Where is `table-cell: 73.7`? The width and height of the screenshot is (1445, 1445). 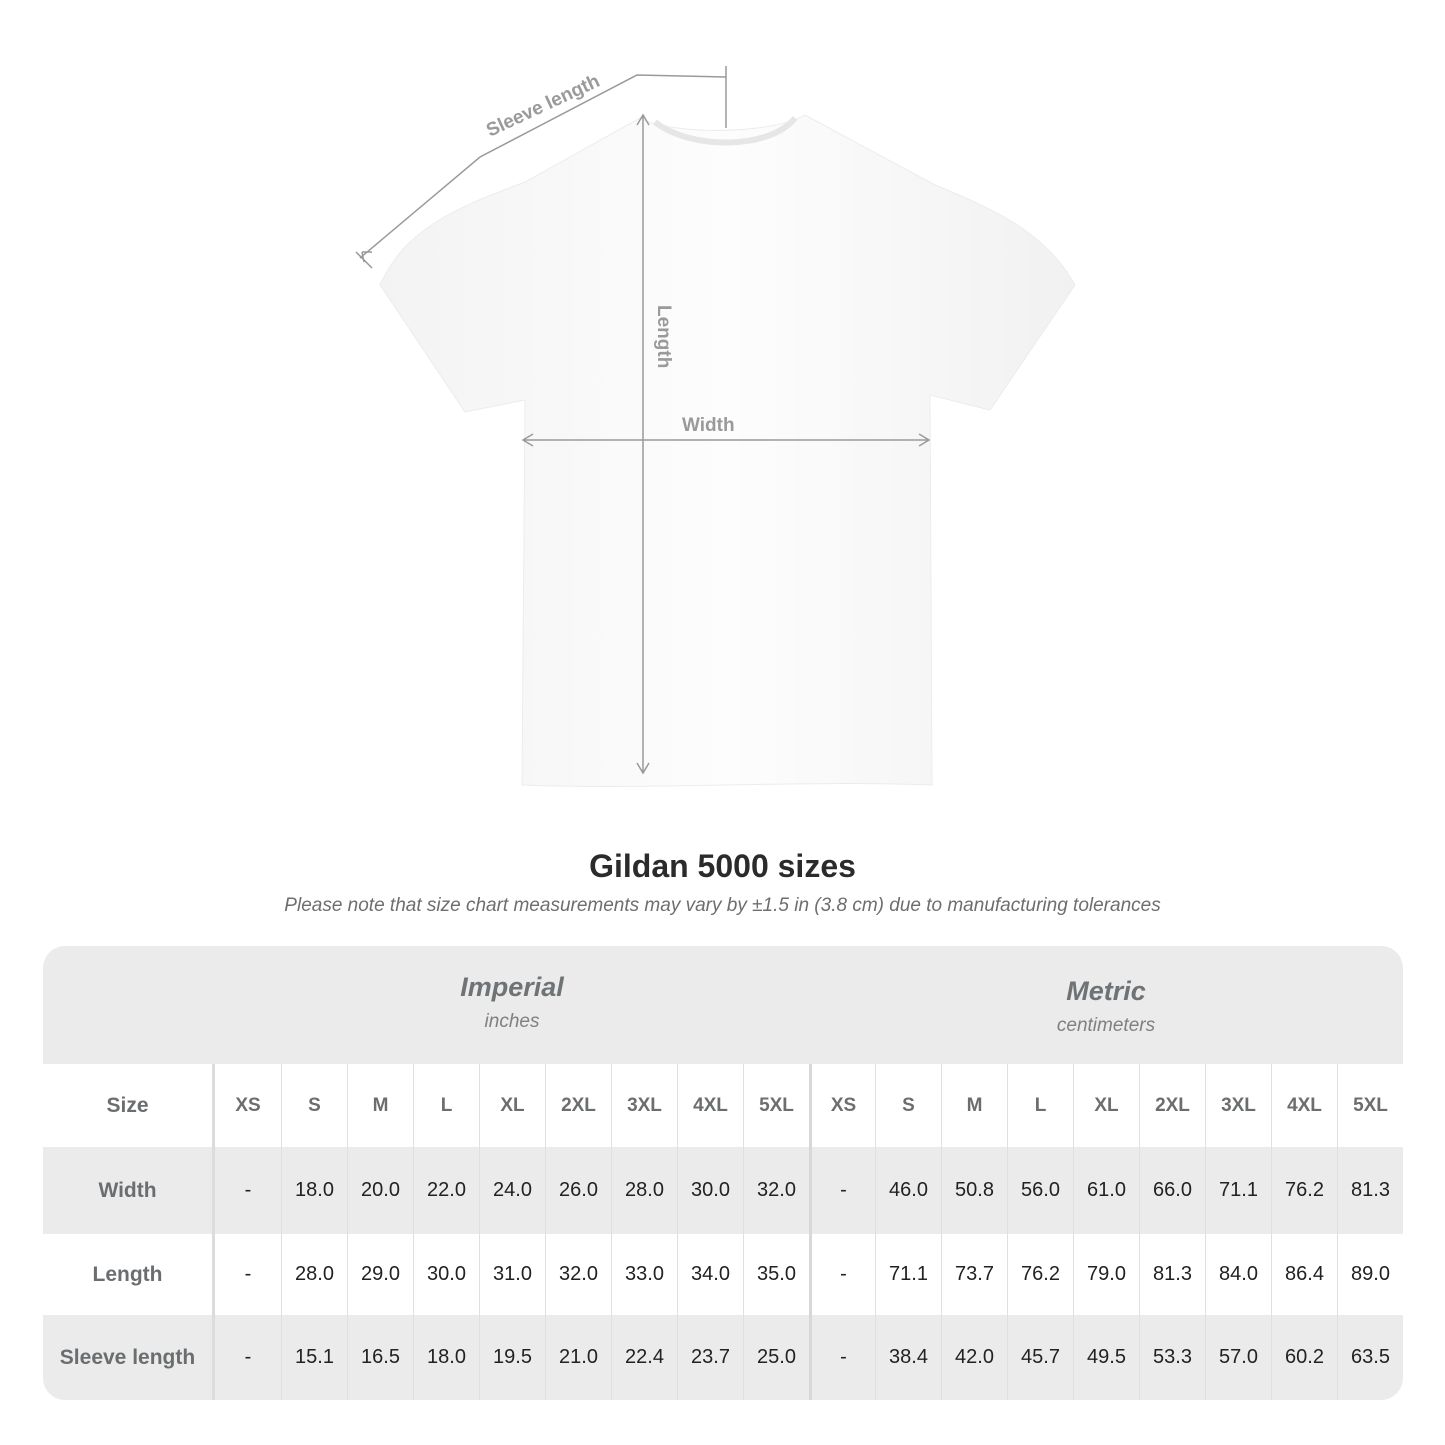 table-cell: 73.7 is located at coordinates (974, 1274).